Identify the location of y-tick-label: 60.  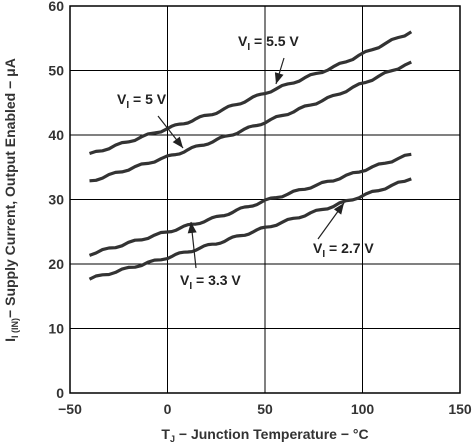
(56, 7).